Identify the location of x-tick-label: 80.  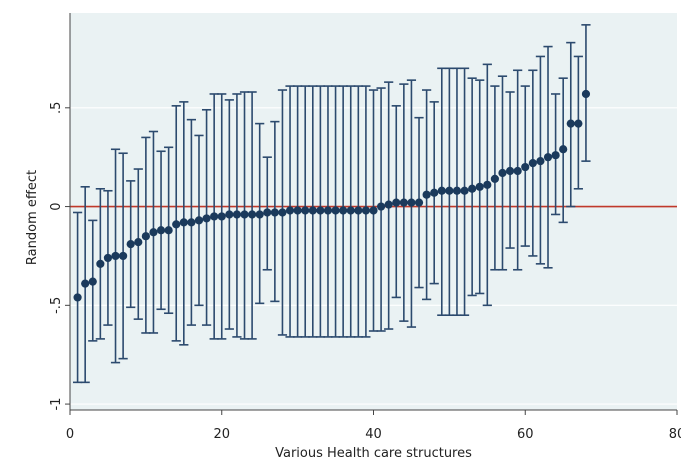
(675, 434).